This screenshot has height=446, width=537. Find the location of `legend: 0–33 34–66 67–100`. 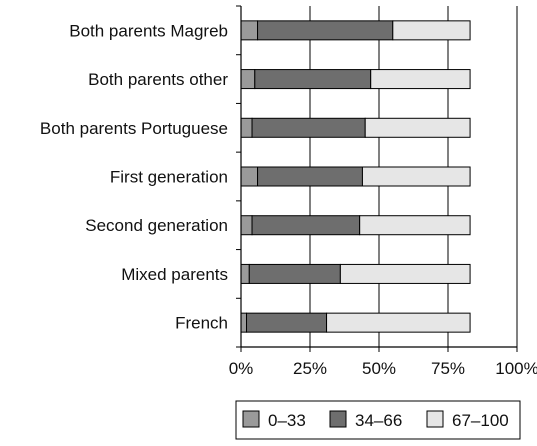

legend: 0–33 34–66 67–100 is located at coordinates (378, 420).